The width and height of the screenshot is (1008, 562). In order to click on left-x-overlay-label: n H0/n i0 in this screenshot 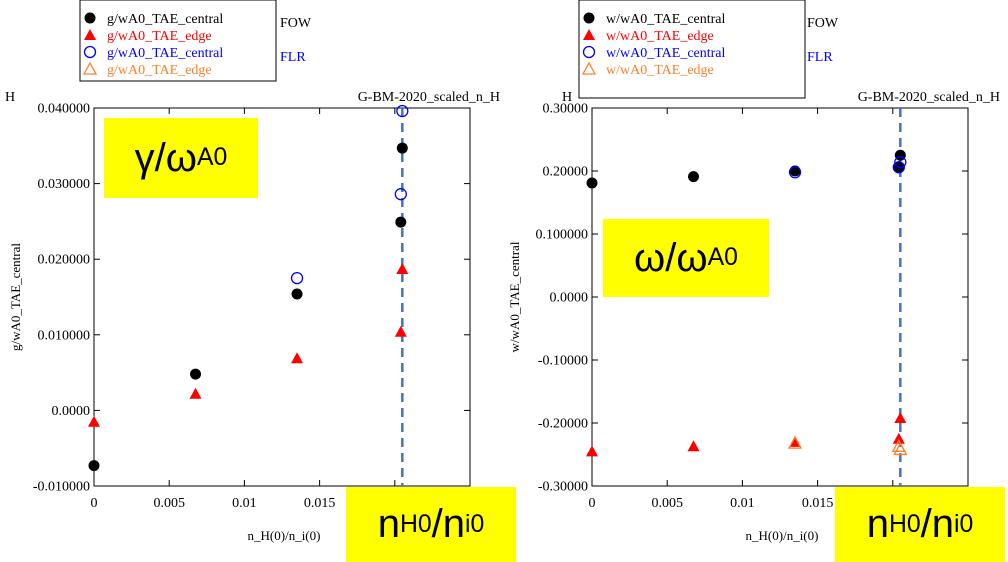, I will do `click(431, 524)`.